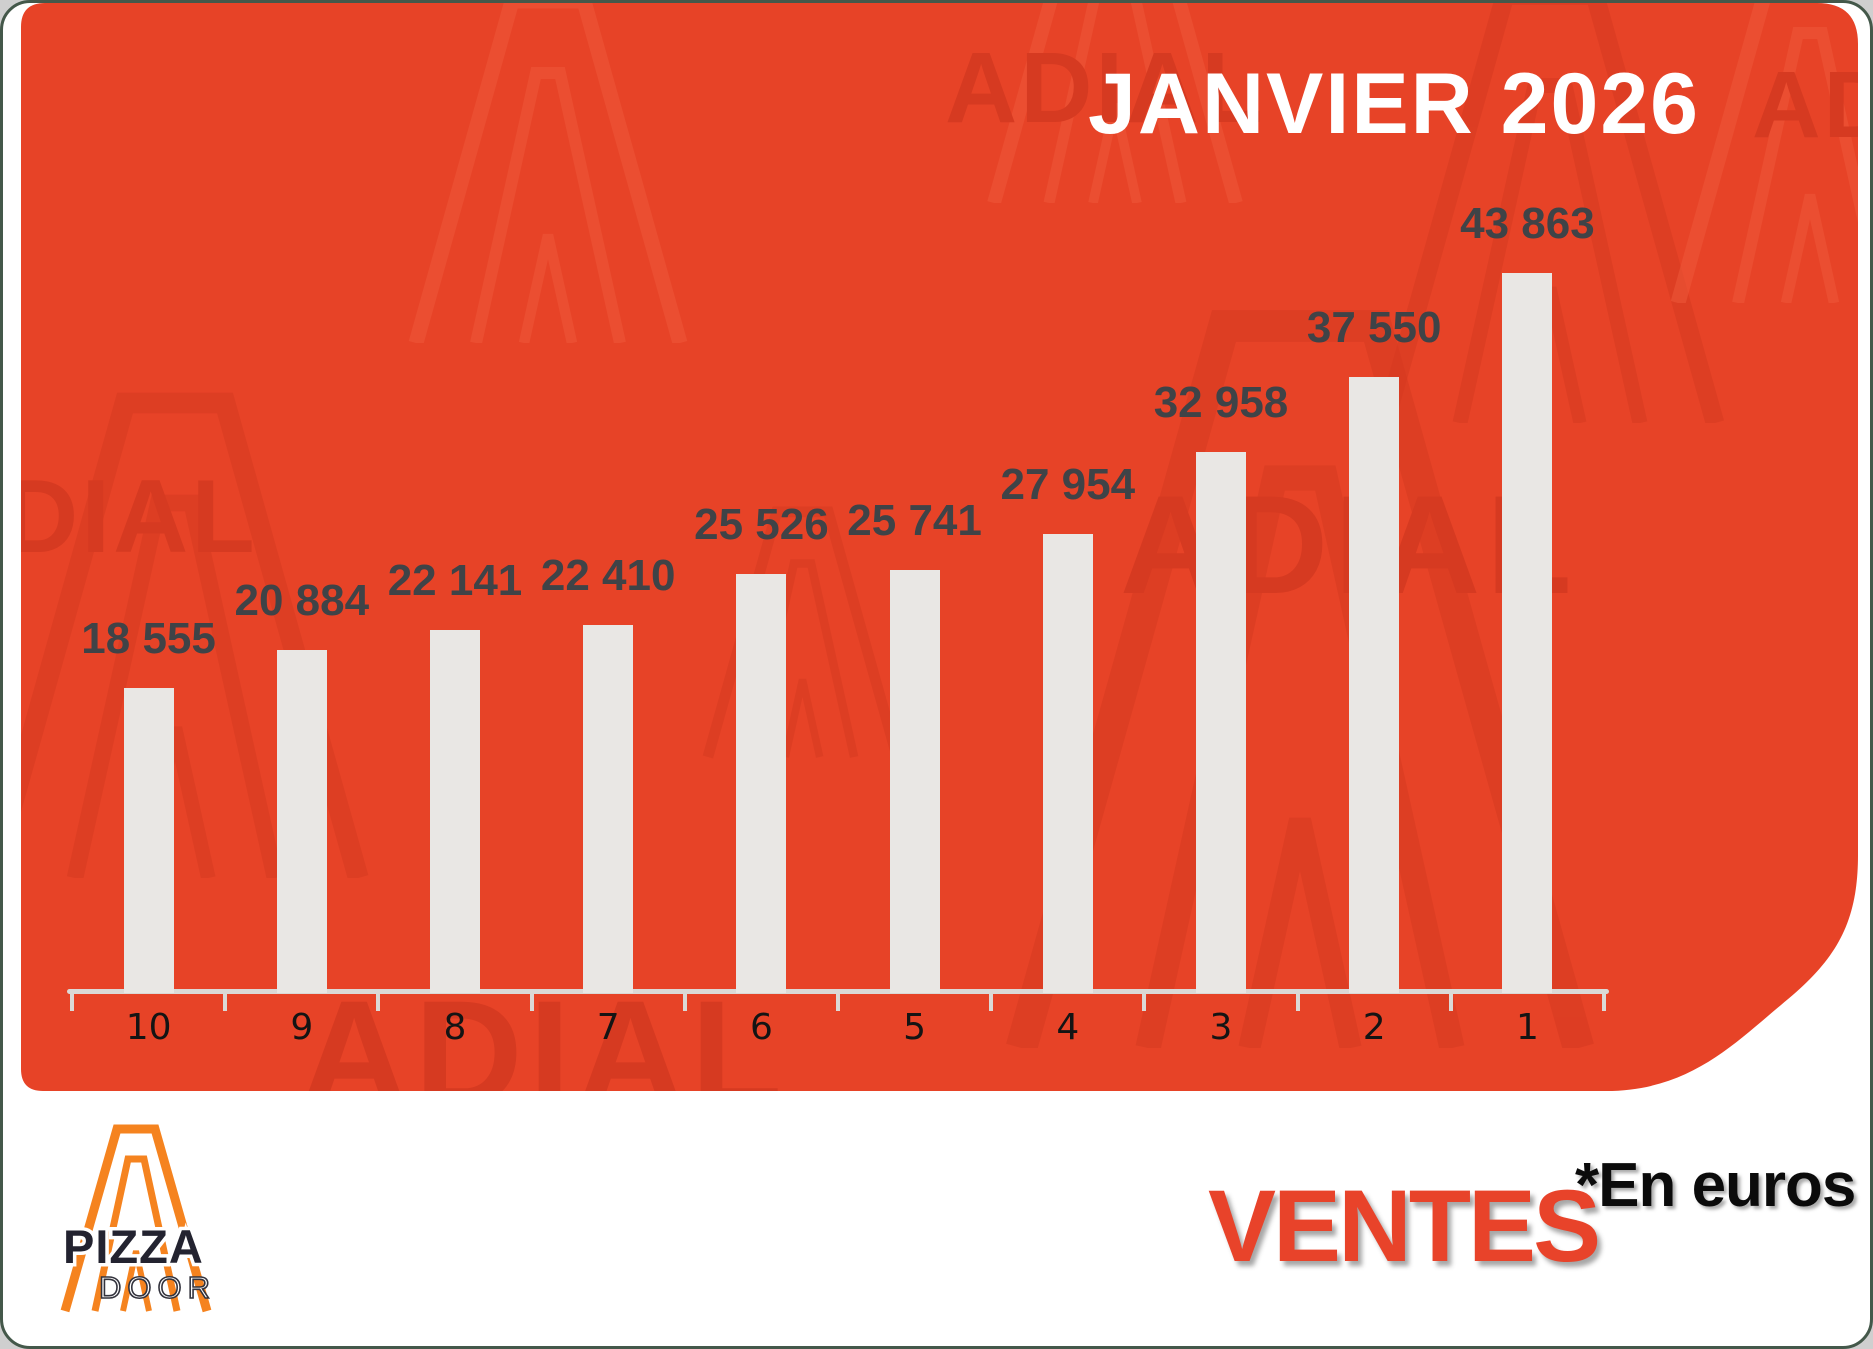 This screenshot has width=1873, height=1349. What do you see at coordinates (455, 1027) in the screenshot?
I see `x-tick-label: 8` at bounding box center [455, 1027].